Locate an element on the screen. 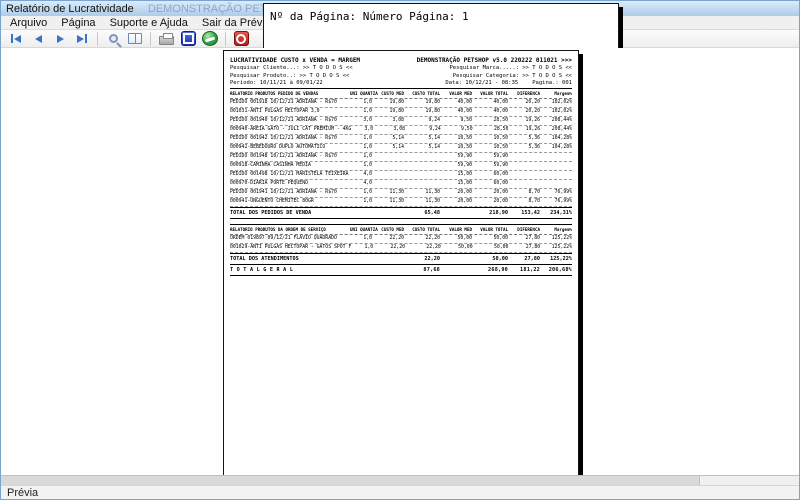 The height and width of the screenshot is (500, 800). cell: 5,14 is located at coordinates (398, 138).